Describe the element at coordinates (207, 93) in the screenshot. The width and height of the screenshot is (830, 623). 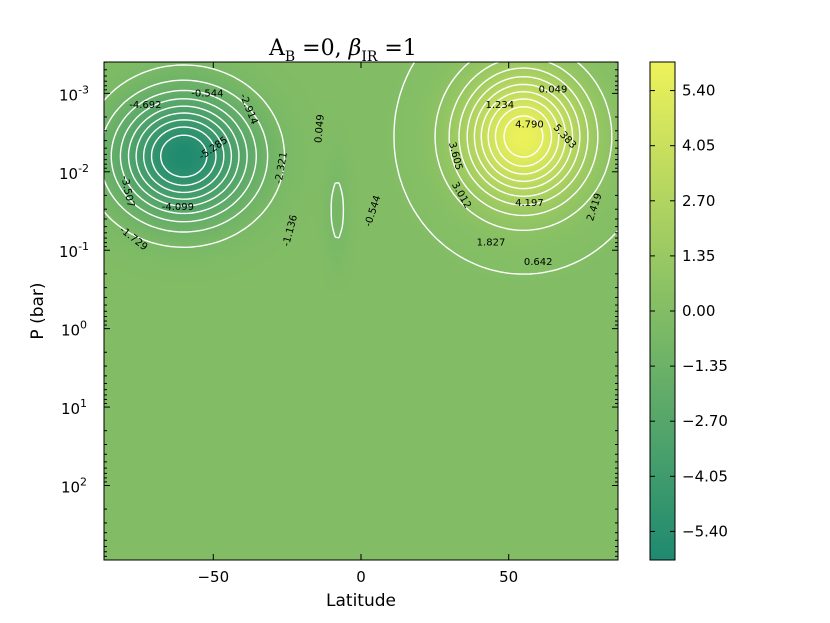
I see `contour-label: -0.544` at that location.